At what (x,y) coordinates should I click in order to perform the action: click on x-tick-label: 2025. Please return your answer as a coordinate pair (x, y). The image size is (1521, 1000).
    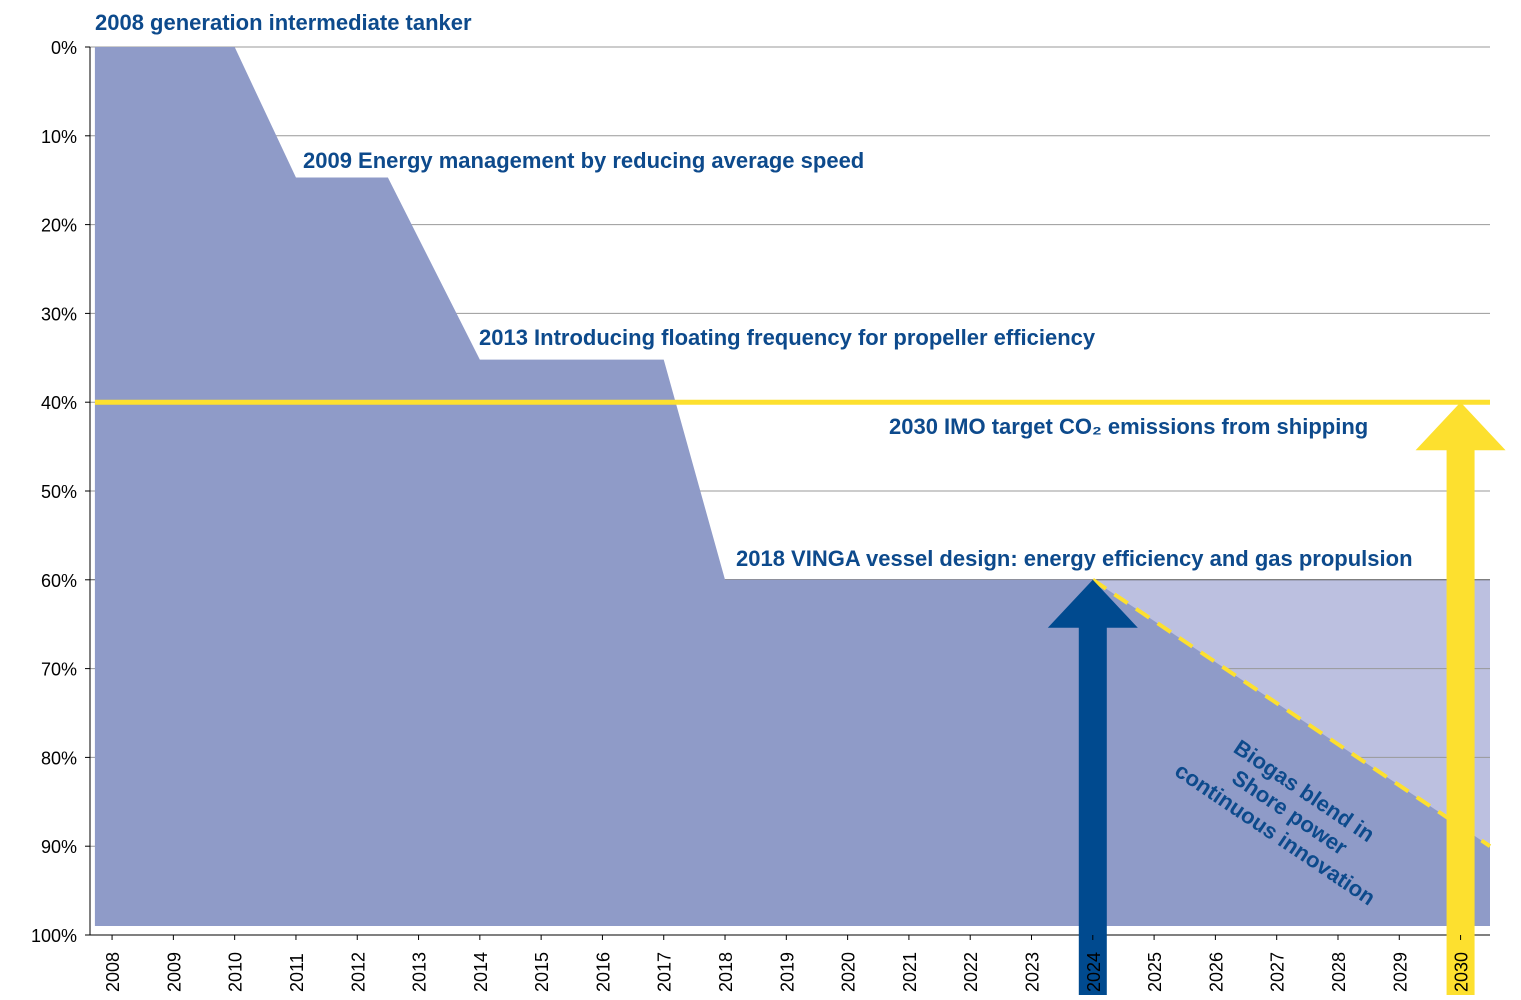
    Looking at the image, I should click on (1155, 972).